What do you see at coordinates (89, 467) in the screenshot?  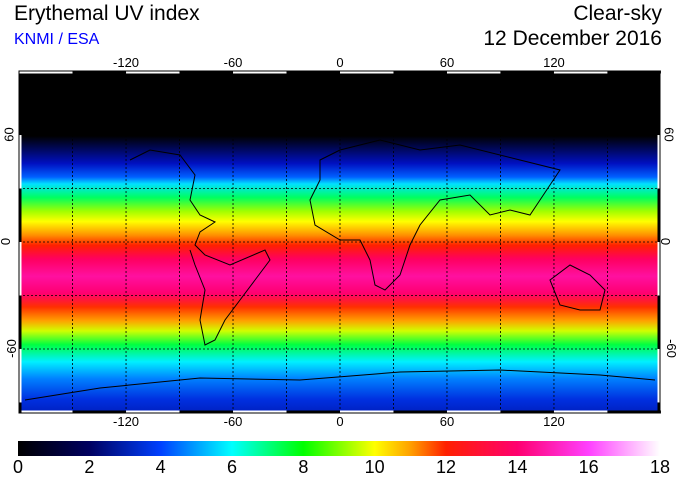 I see `colorbar-tick-label: 2` at bounding box center [89, 467].